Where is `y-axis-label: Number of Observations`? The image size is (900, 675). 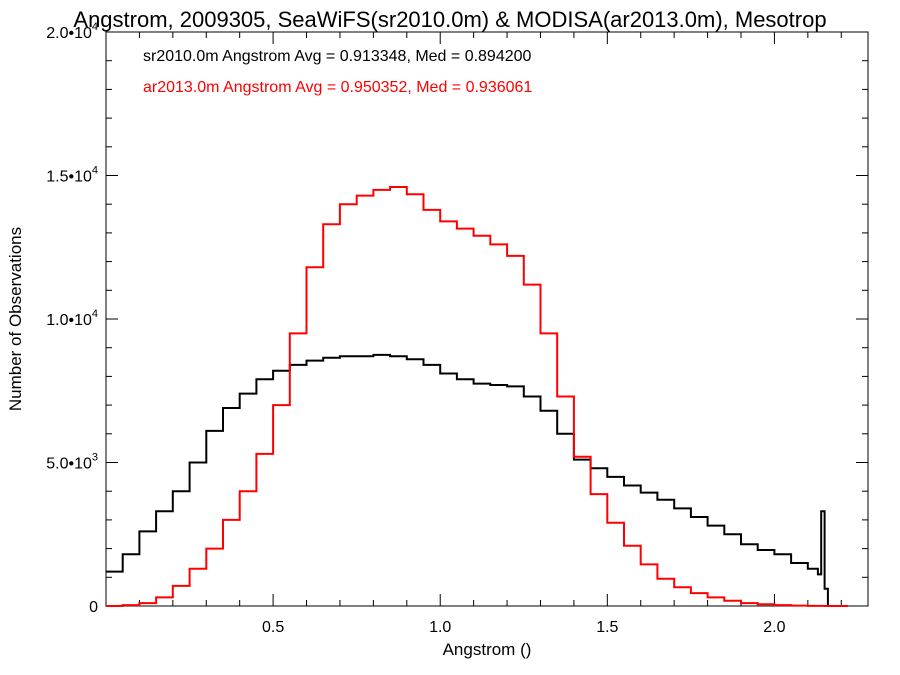 y-axis-label: Number of Observations is located at coordinates (15, 319).